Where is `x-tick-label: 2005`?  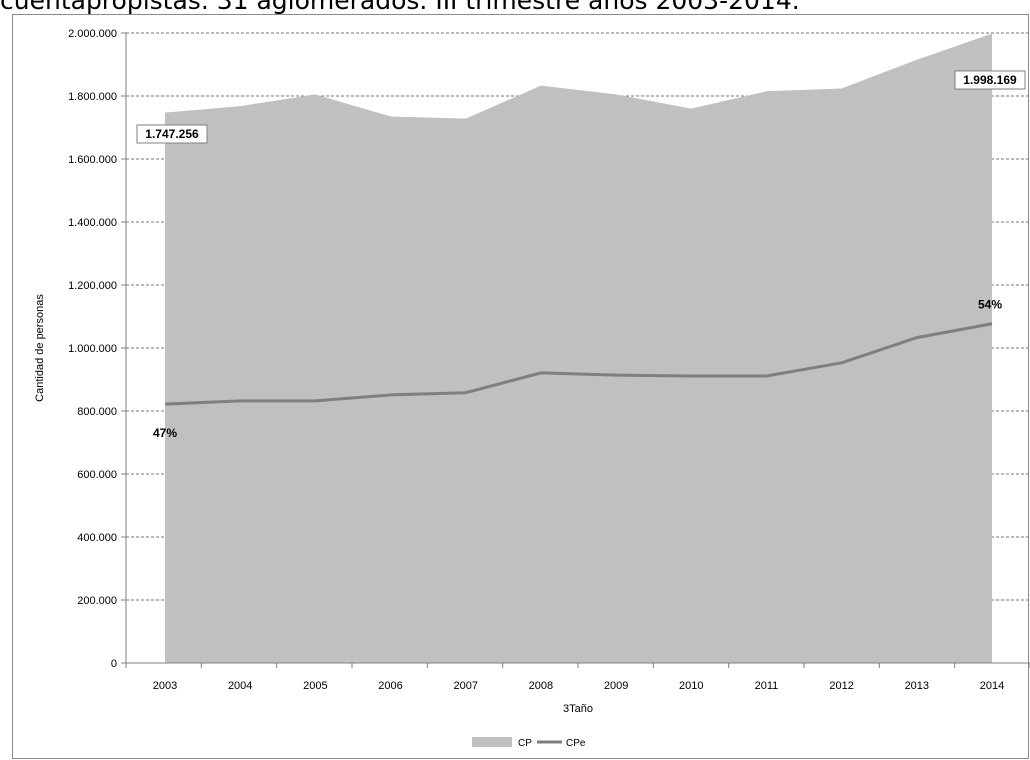
x-tick-label: 2005 is located at coordinates (315, 686).